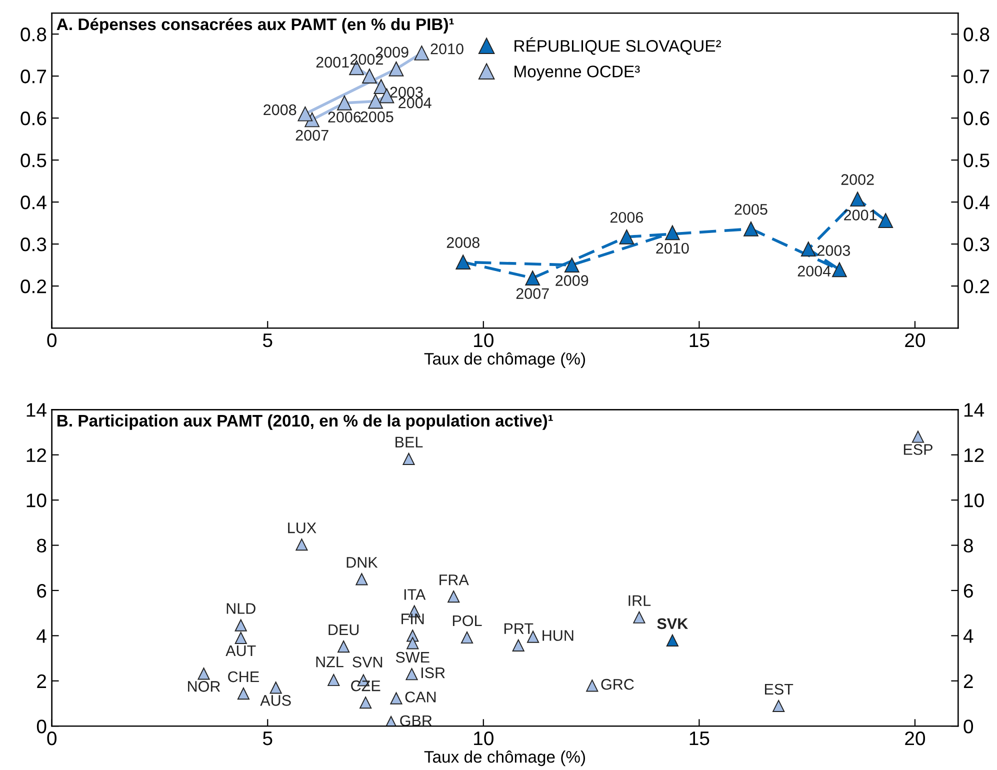 The image size is (997, 770). I want to click on y-tick-label: 0, so click(41, 727).